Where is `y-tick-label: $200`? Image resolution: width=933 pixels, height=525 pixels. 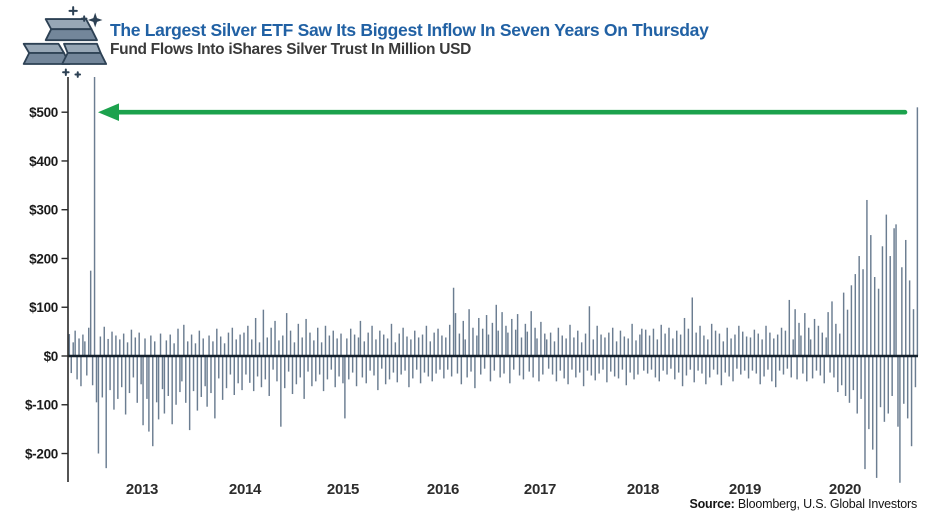
y-tick-label: $200 is located at coordinates (43, 258).